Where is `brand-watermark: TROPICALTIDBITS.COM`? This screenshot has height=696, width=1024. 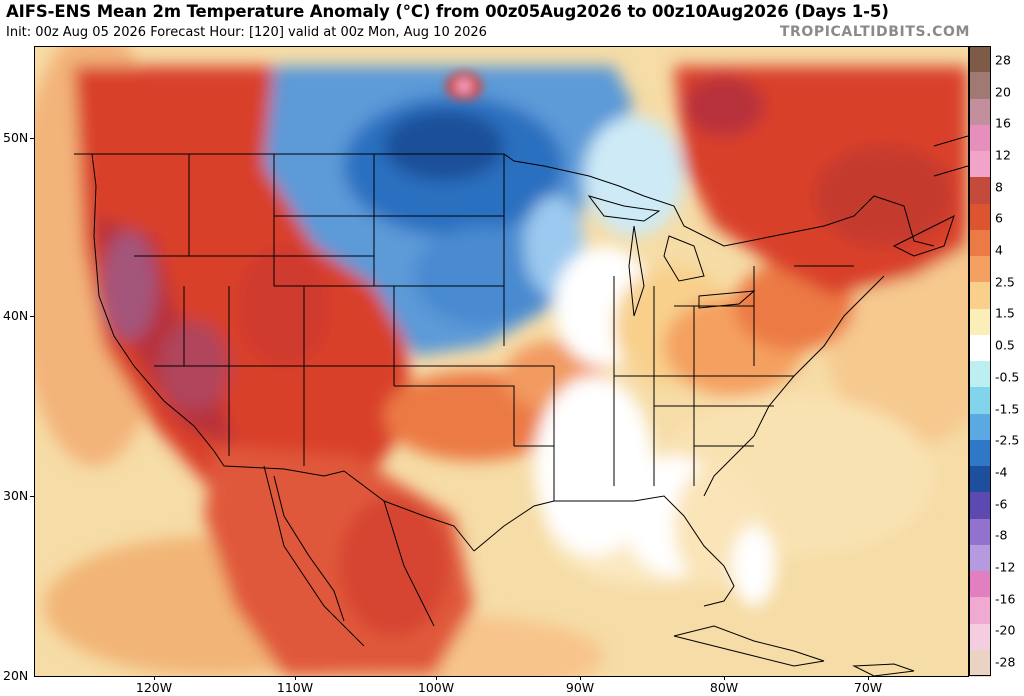 brand-watermark: TROPICALTIDBITS.COM is located at coordinates (874, 32).